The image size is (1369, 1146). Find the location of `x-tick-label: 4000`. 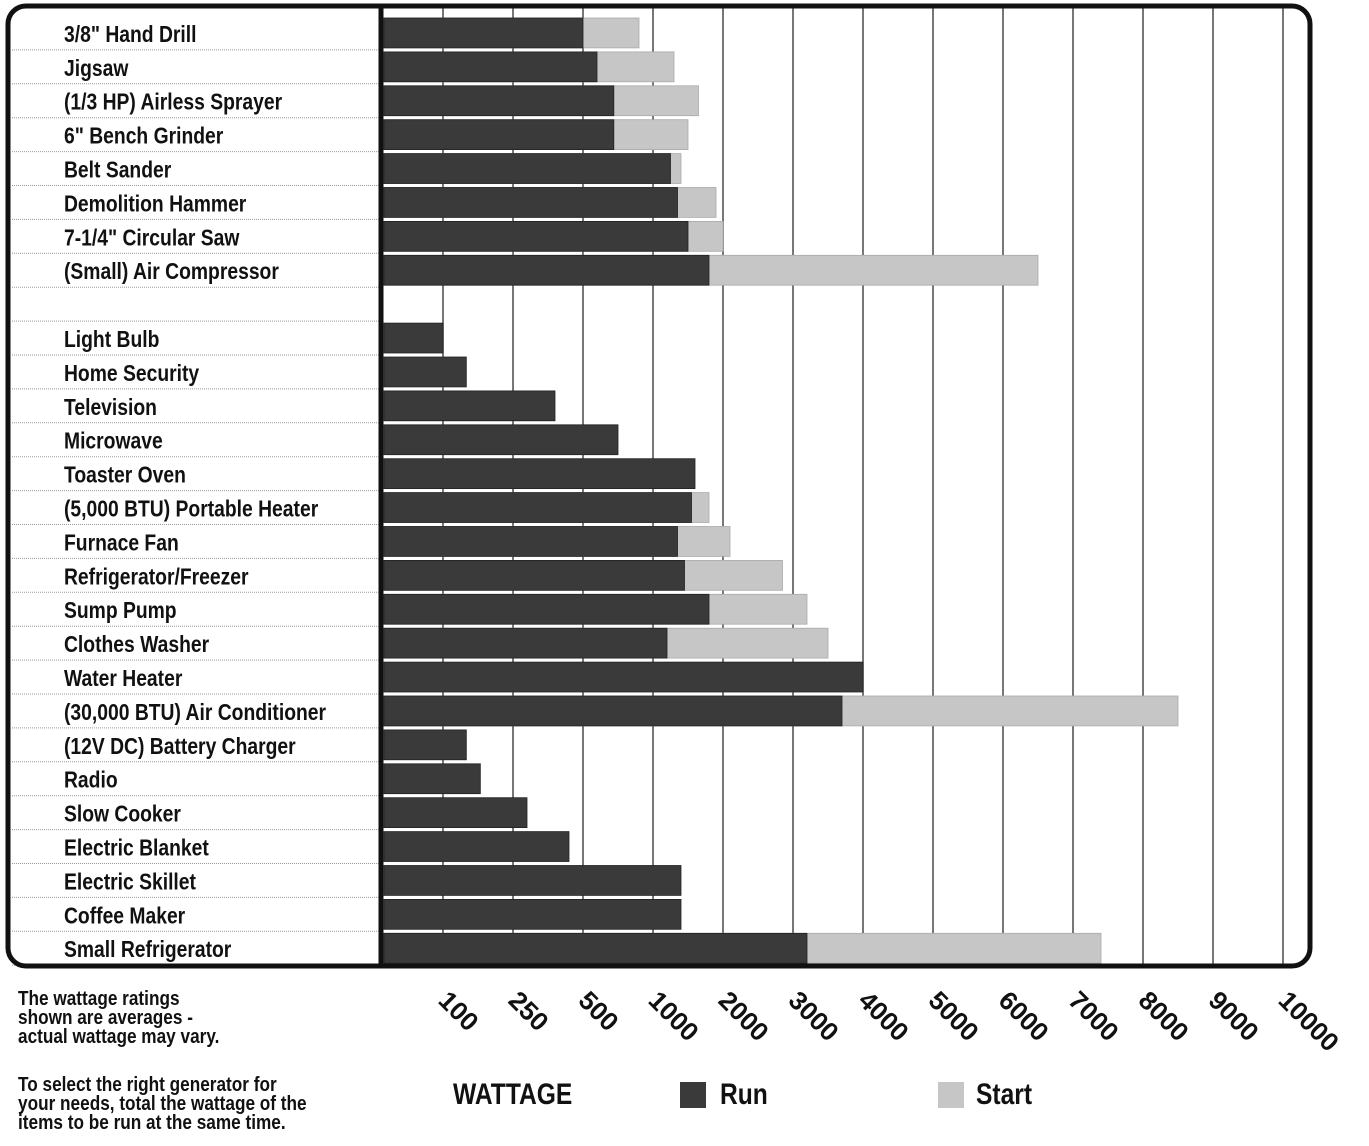

x-tick-label: 4000 is located at coordinates (884, 1016).